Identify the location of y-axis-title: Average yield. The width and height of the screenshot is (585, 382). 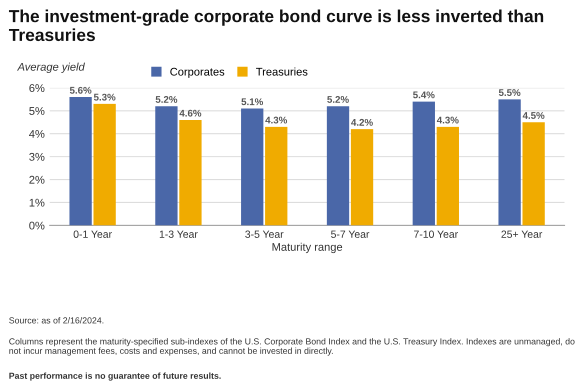
(51, 67).